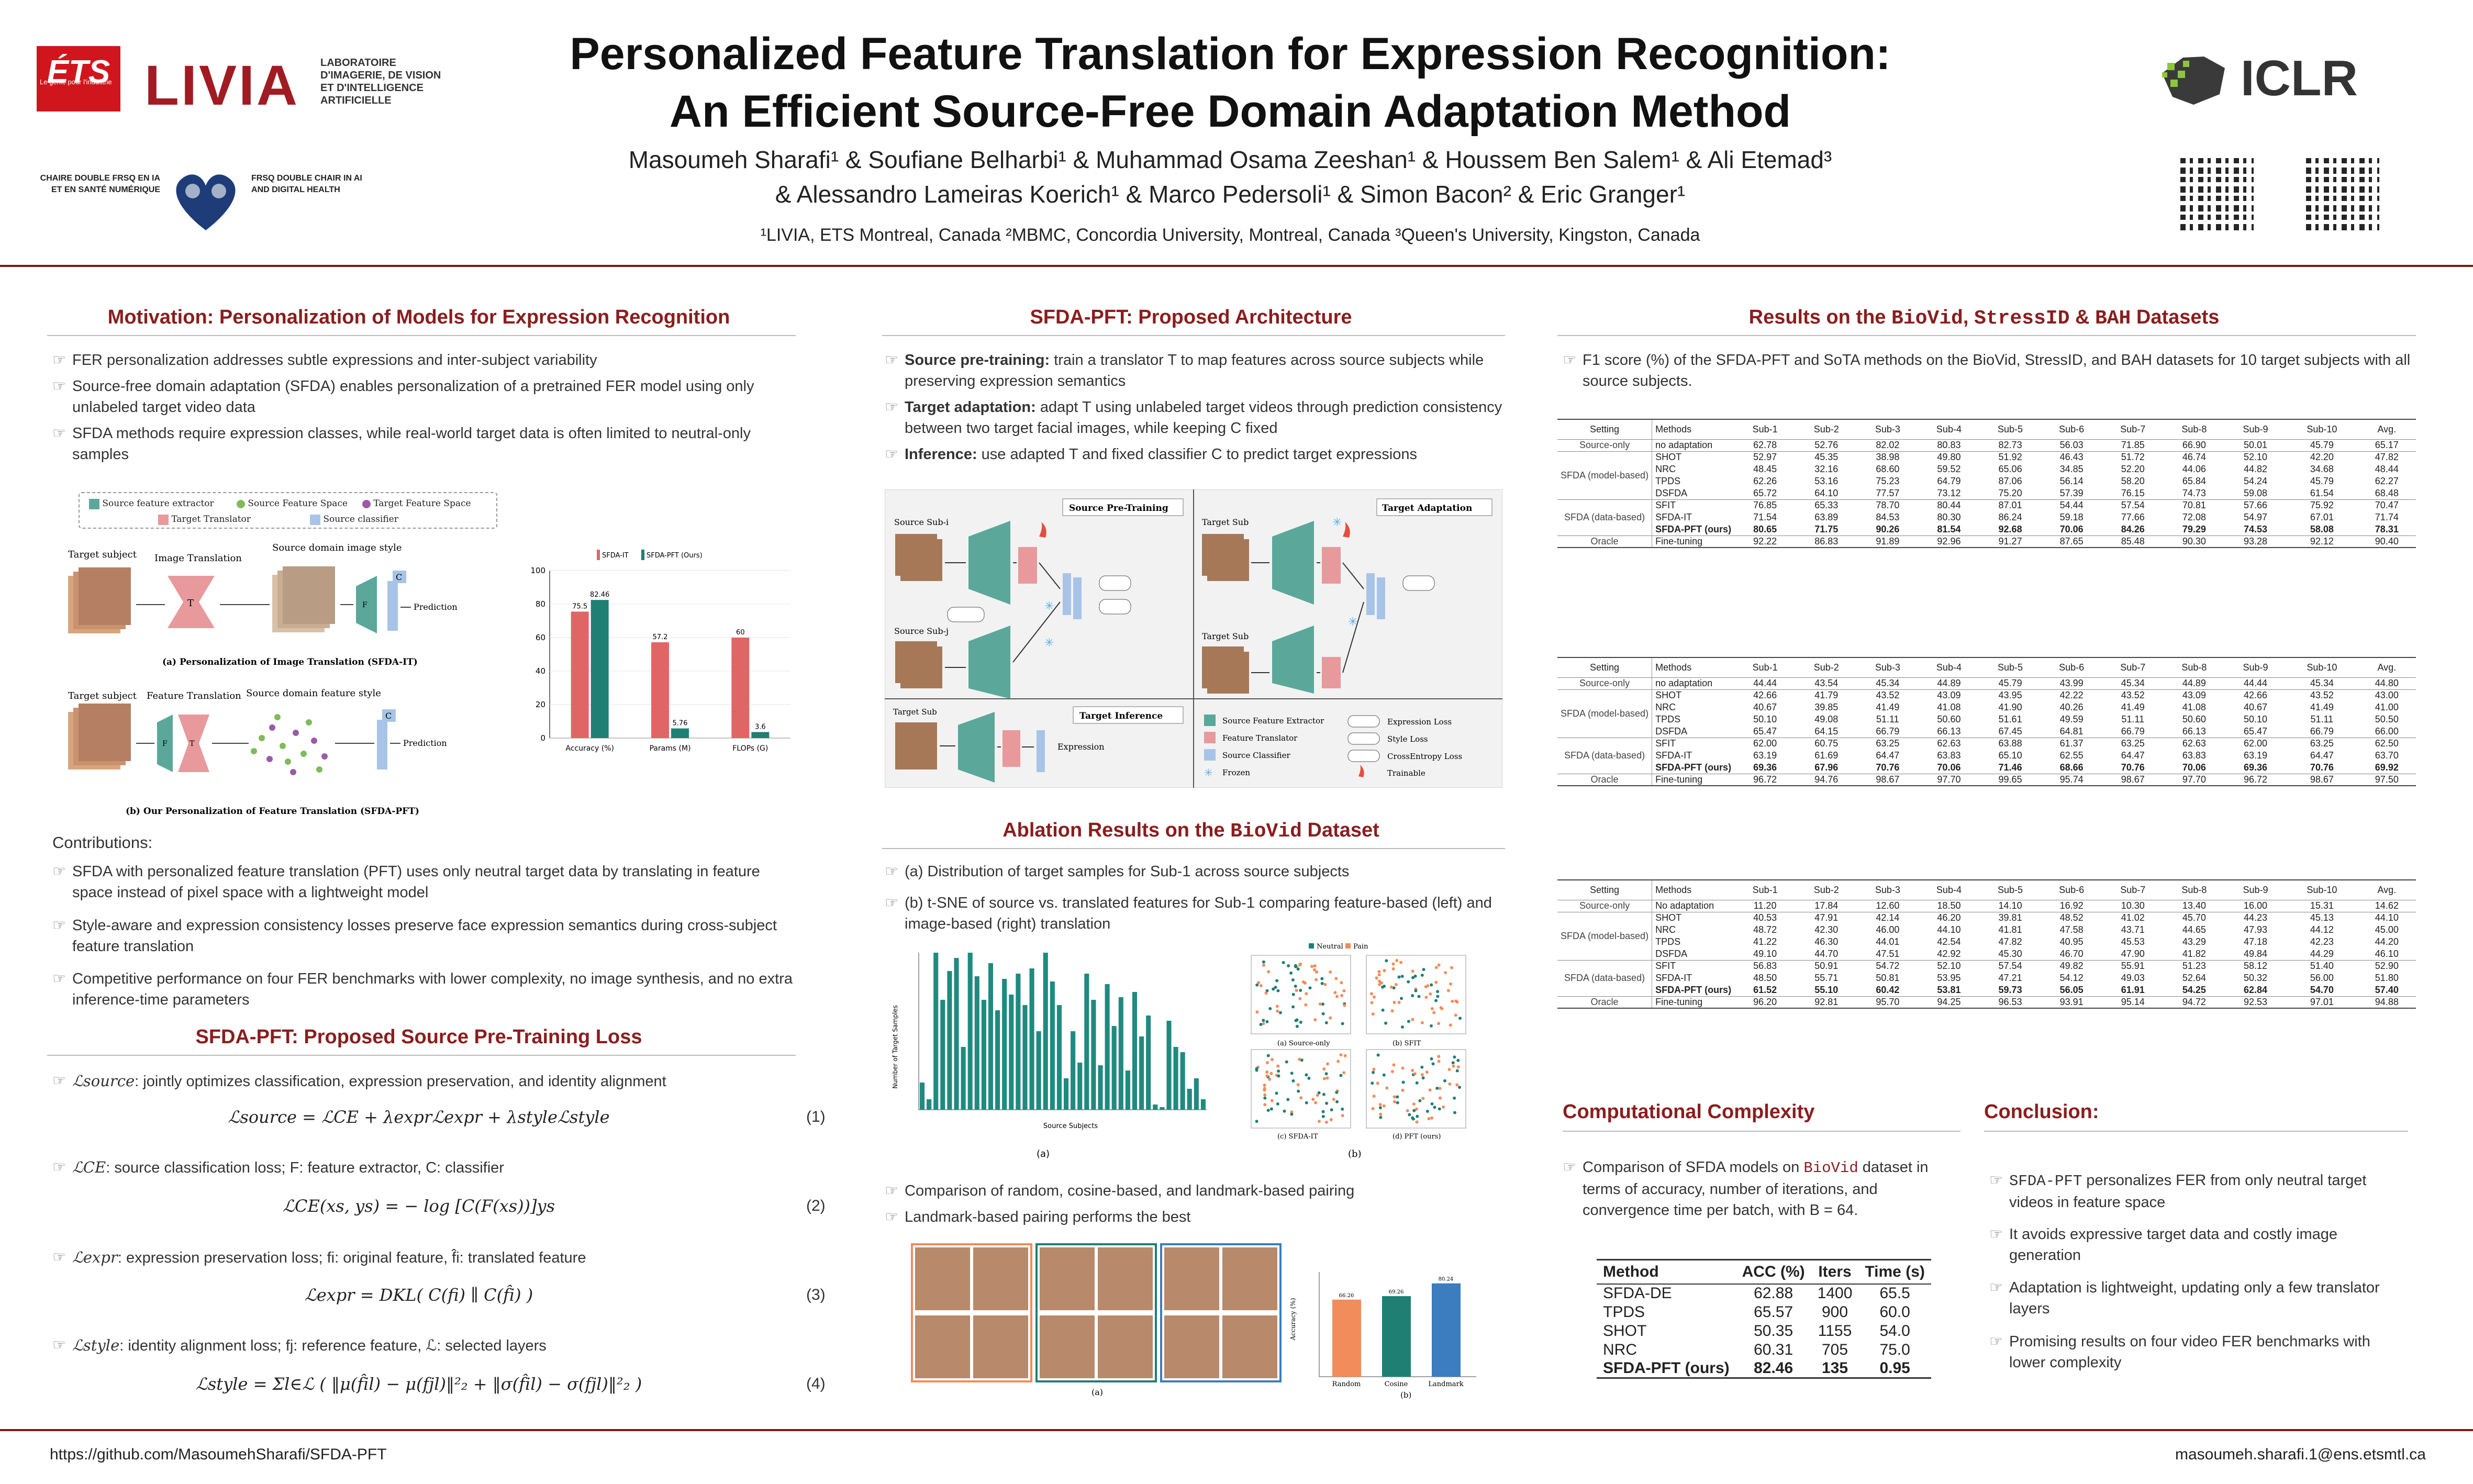  I want to click on table-cell: 45.35, so click(1826, 457).